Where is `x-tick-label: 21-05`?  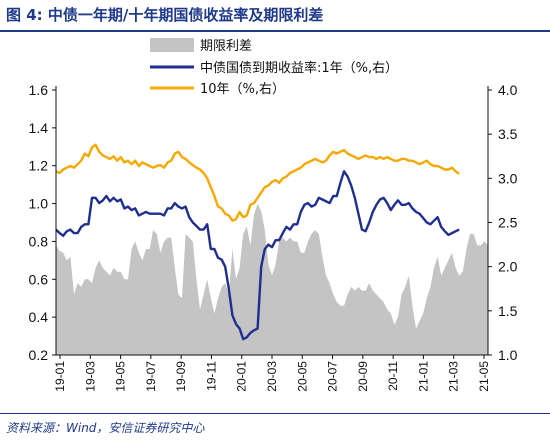 x-tick-label: 21-05 is located at coordinates (484, 376).